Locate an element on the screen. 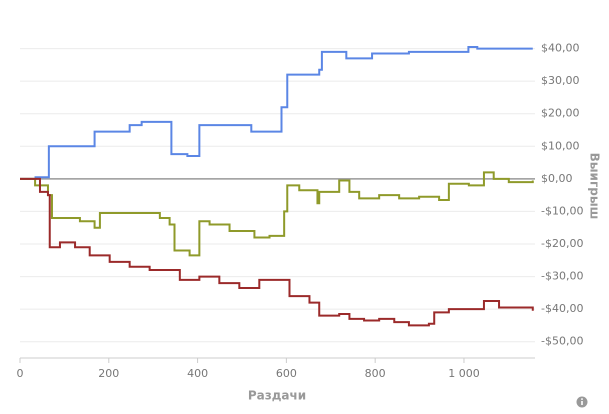 The height and width of the screenshot is (414, 609). y-tick-label: $20,00 is located at coordinates (560, 113).